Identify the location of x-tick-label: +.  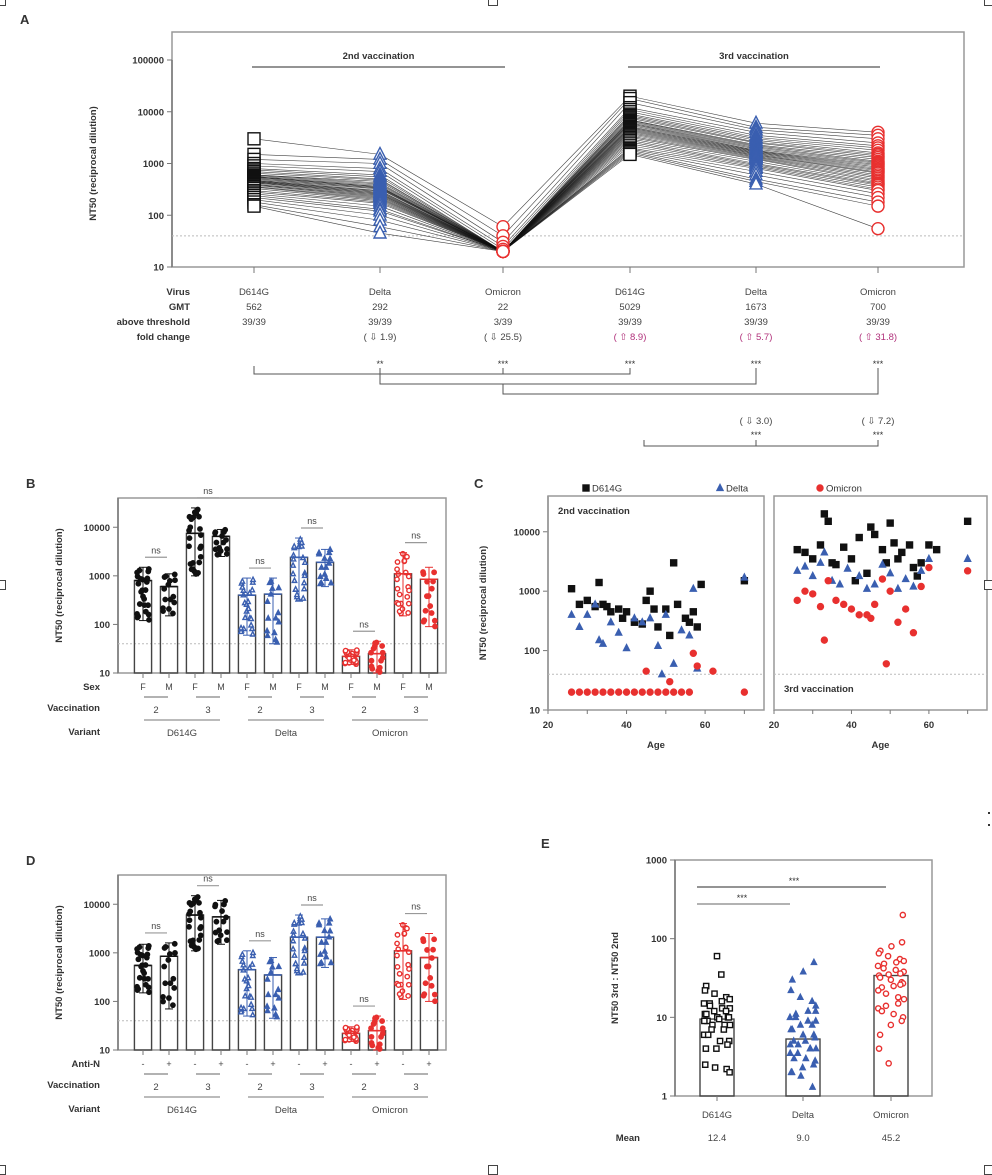
(376, 1064).